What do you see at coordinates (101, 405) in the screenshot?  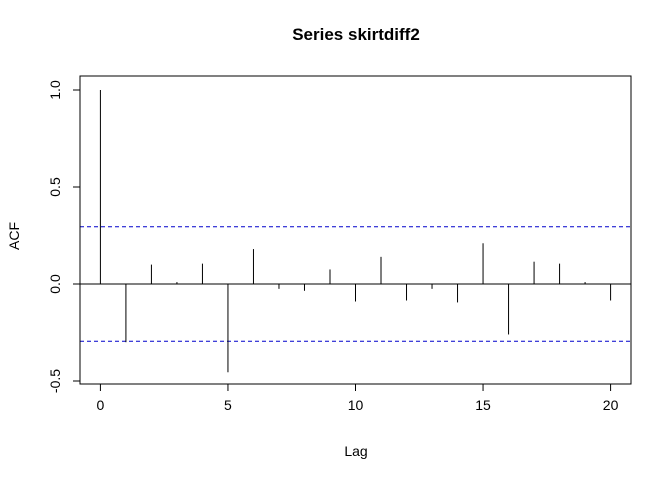 I see `x-tick-label-0: 0` at bounding box center [101, 405].